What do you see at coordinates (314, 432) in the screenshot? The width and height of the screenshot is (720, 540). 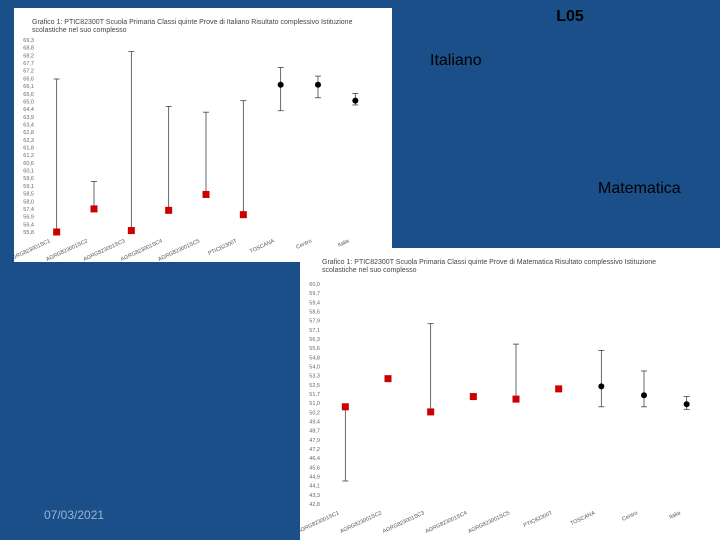 I see `y-tick-label: 48,7` at bounding box center [314, 432].